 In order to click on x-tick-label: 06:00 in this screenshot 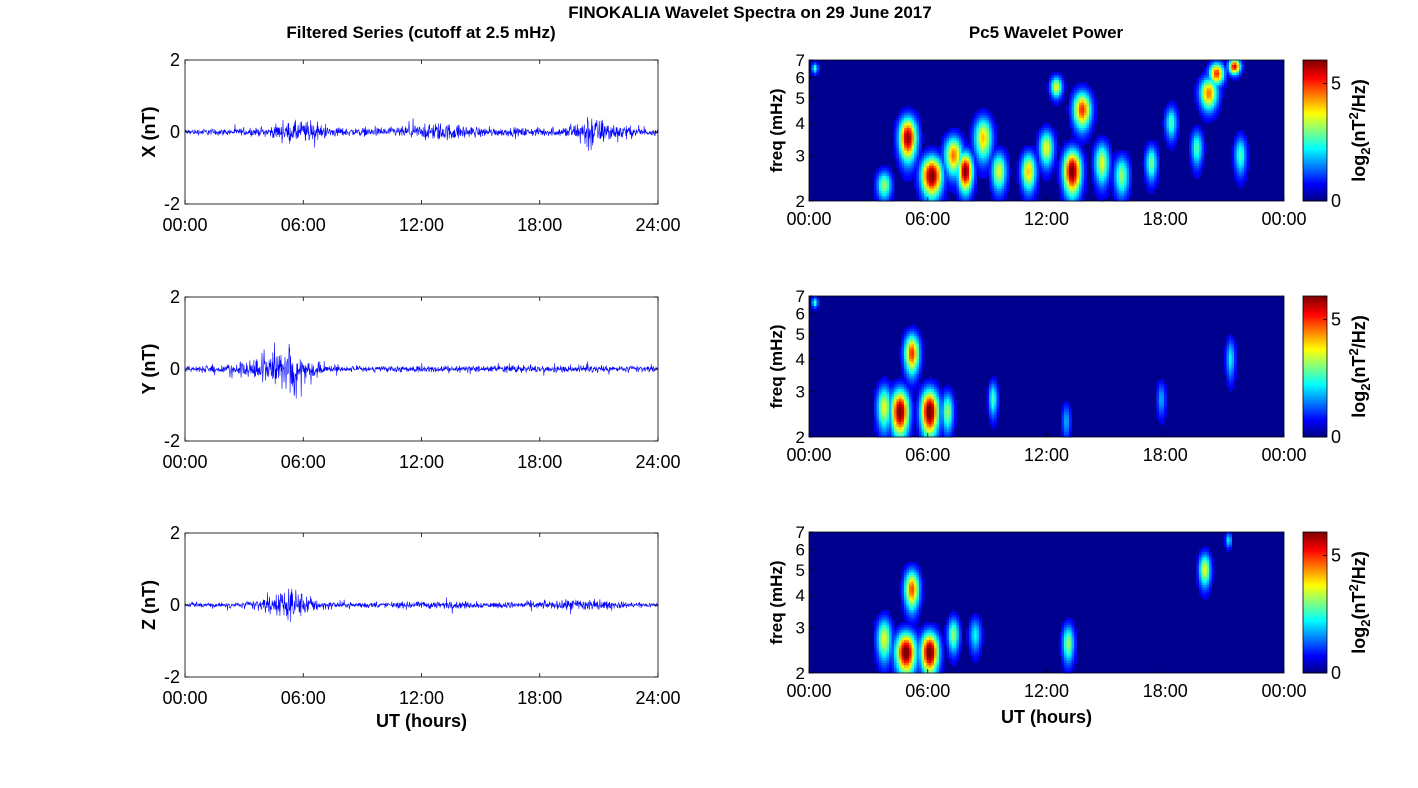, I will do `click(303, 462)`.